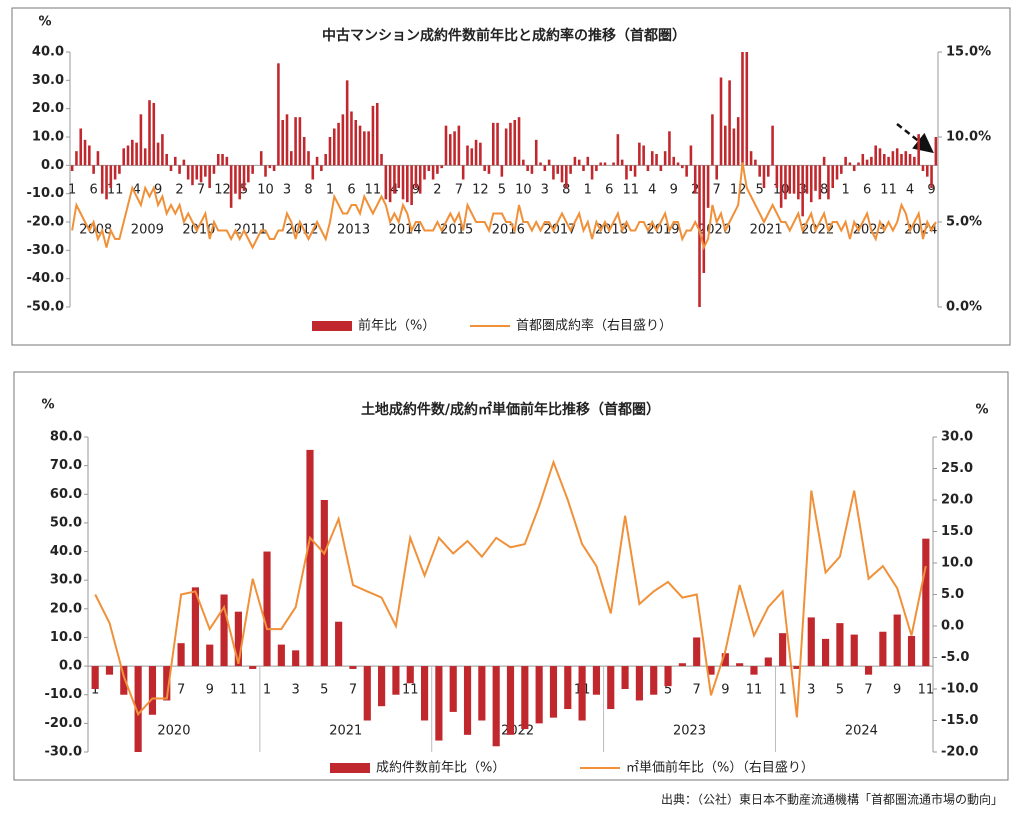 The width and height of the screenshot is (1024, 820). I want to click on year-label: 2024, so click(861, 731).